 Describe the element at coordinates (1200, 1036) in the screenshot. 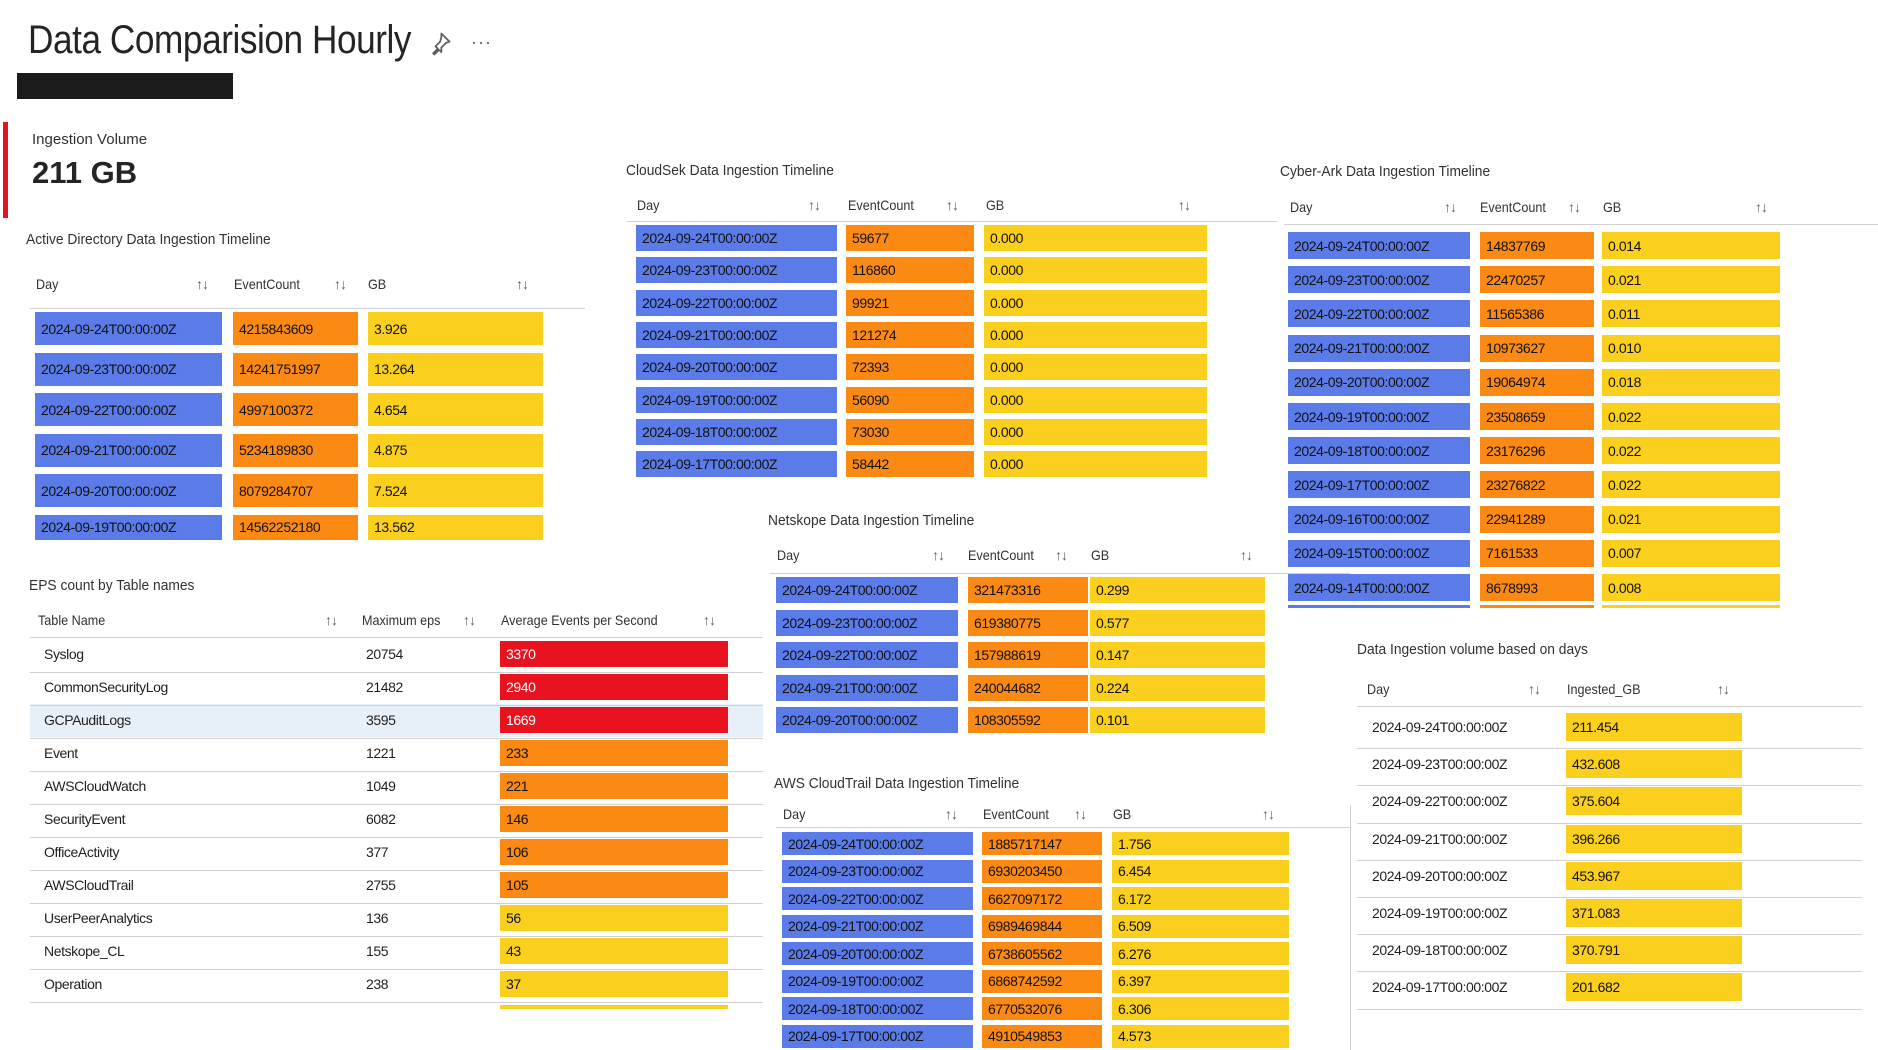

I see `aws-cell: 4.573` at that location.